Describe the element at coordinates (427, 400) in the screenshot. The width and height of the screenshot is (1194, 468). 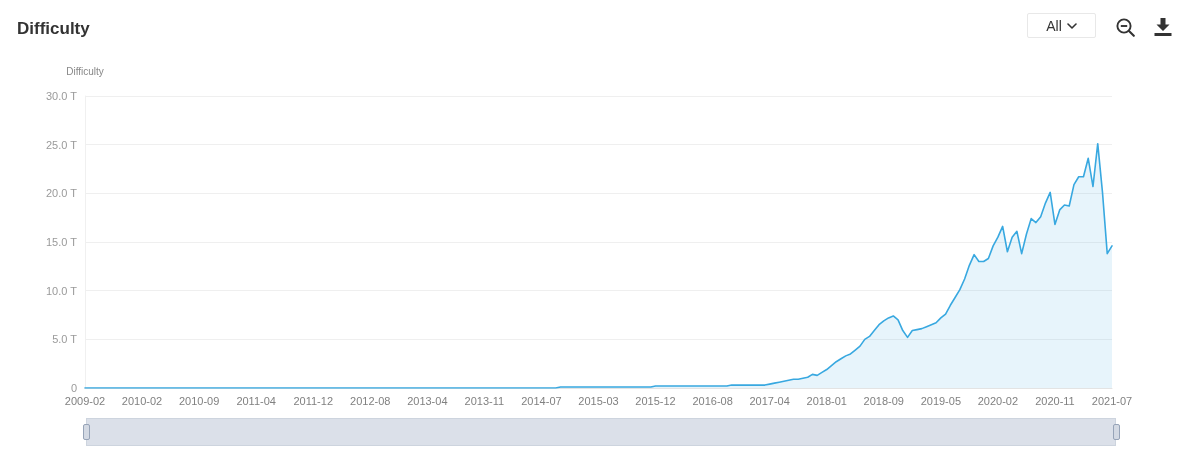
I see `x-tick-label: 2013-04` at that location.